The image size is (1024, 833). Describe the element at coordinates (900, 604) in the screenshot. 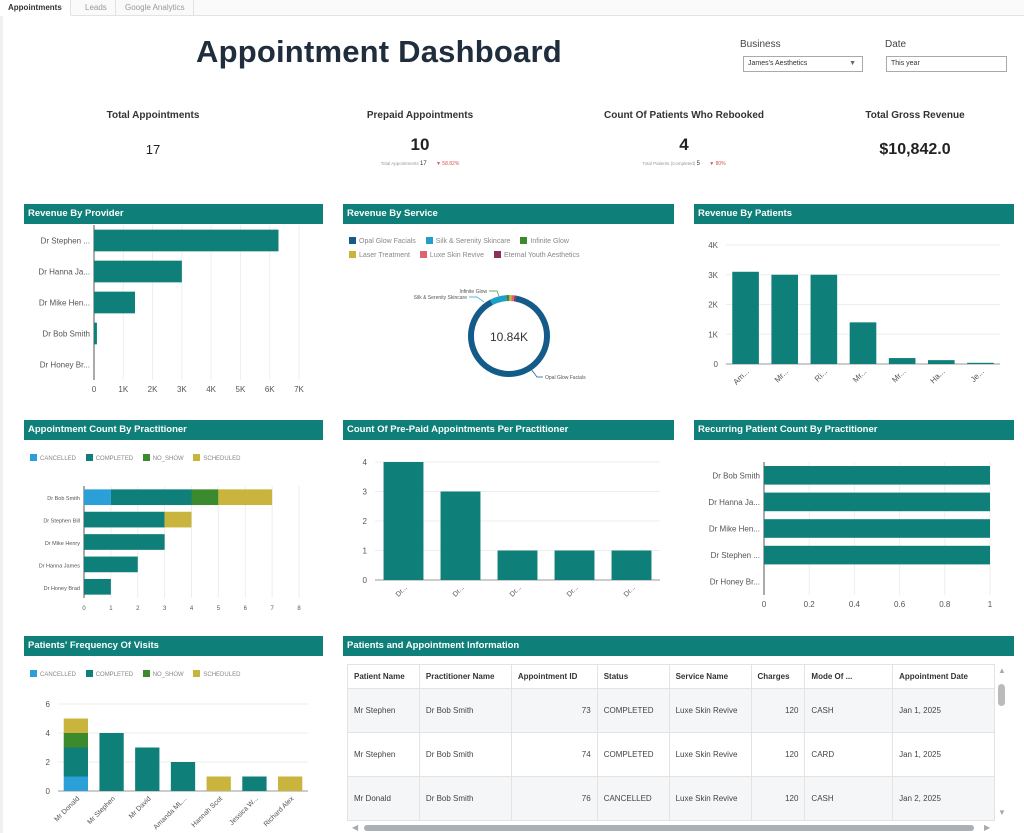

I see `x-tick-label: 0.6` at that location.